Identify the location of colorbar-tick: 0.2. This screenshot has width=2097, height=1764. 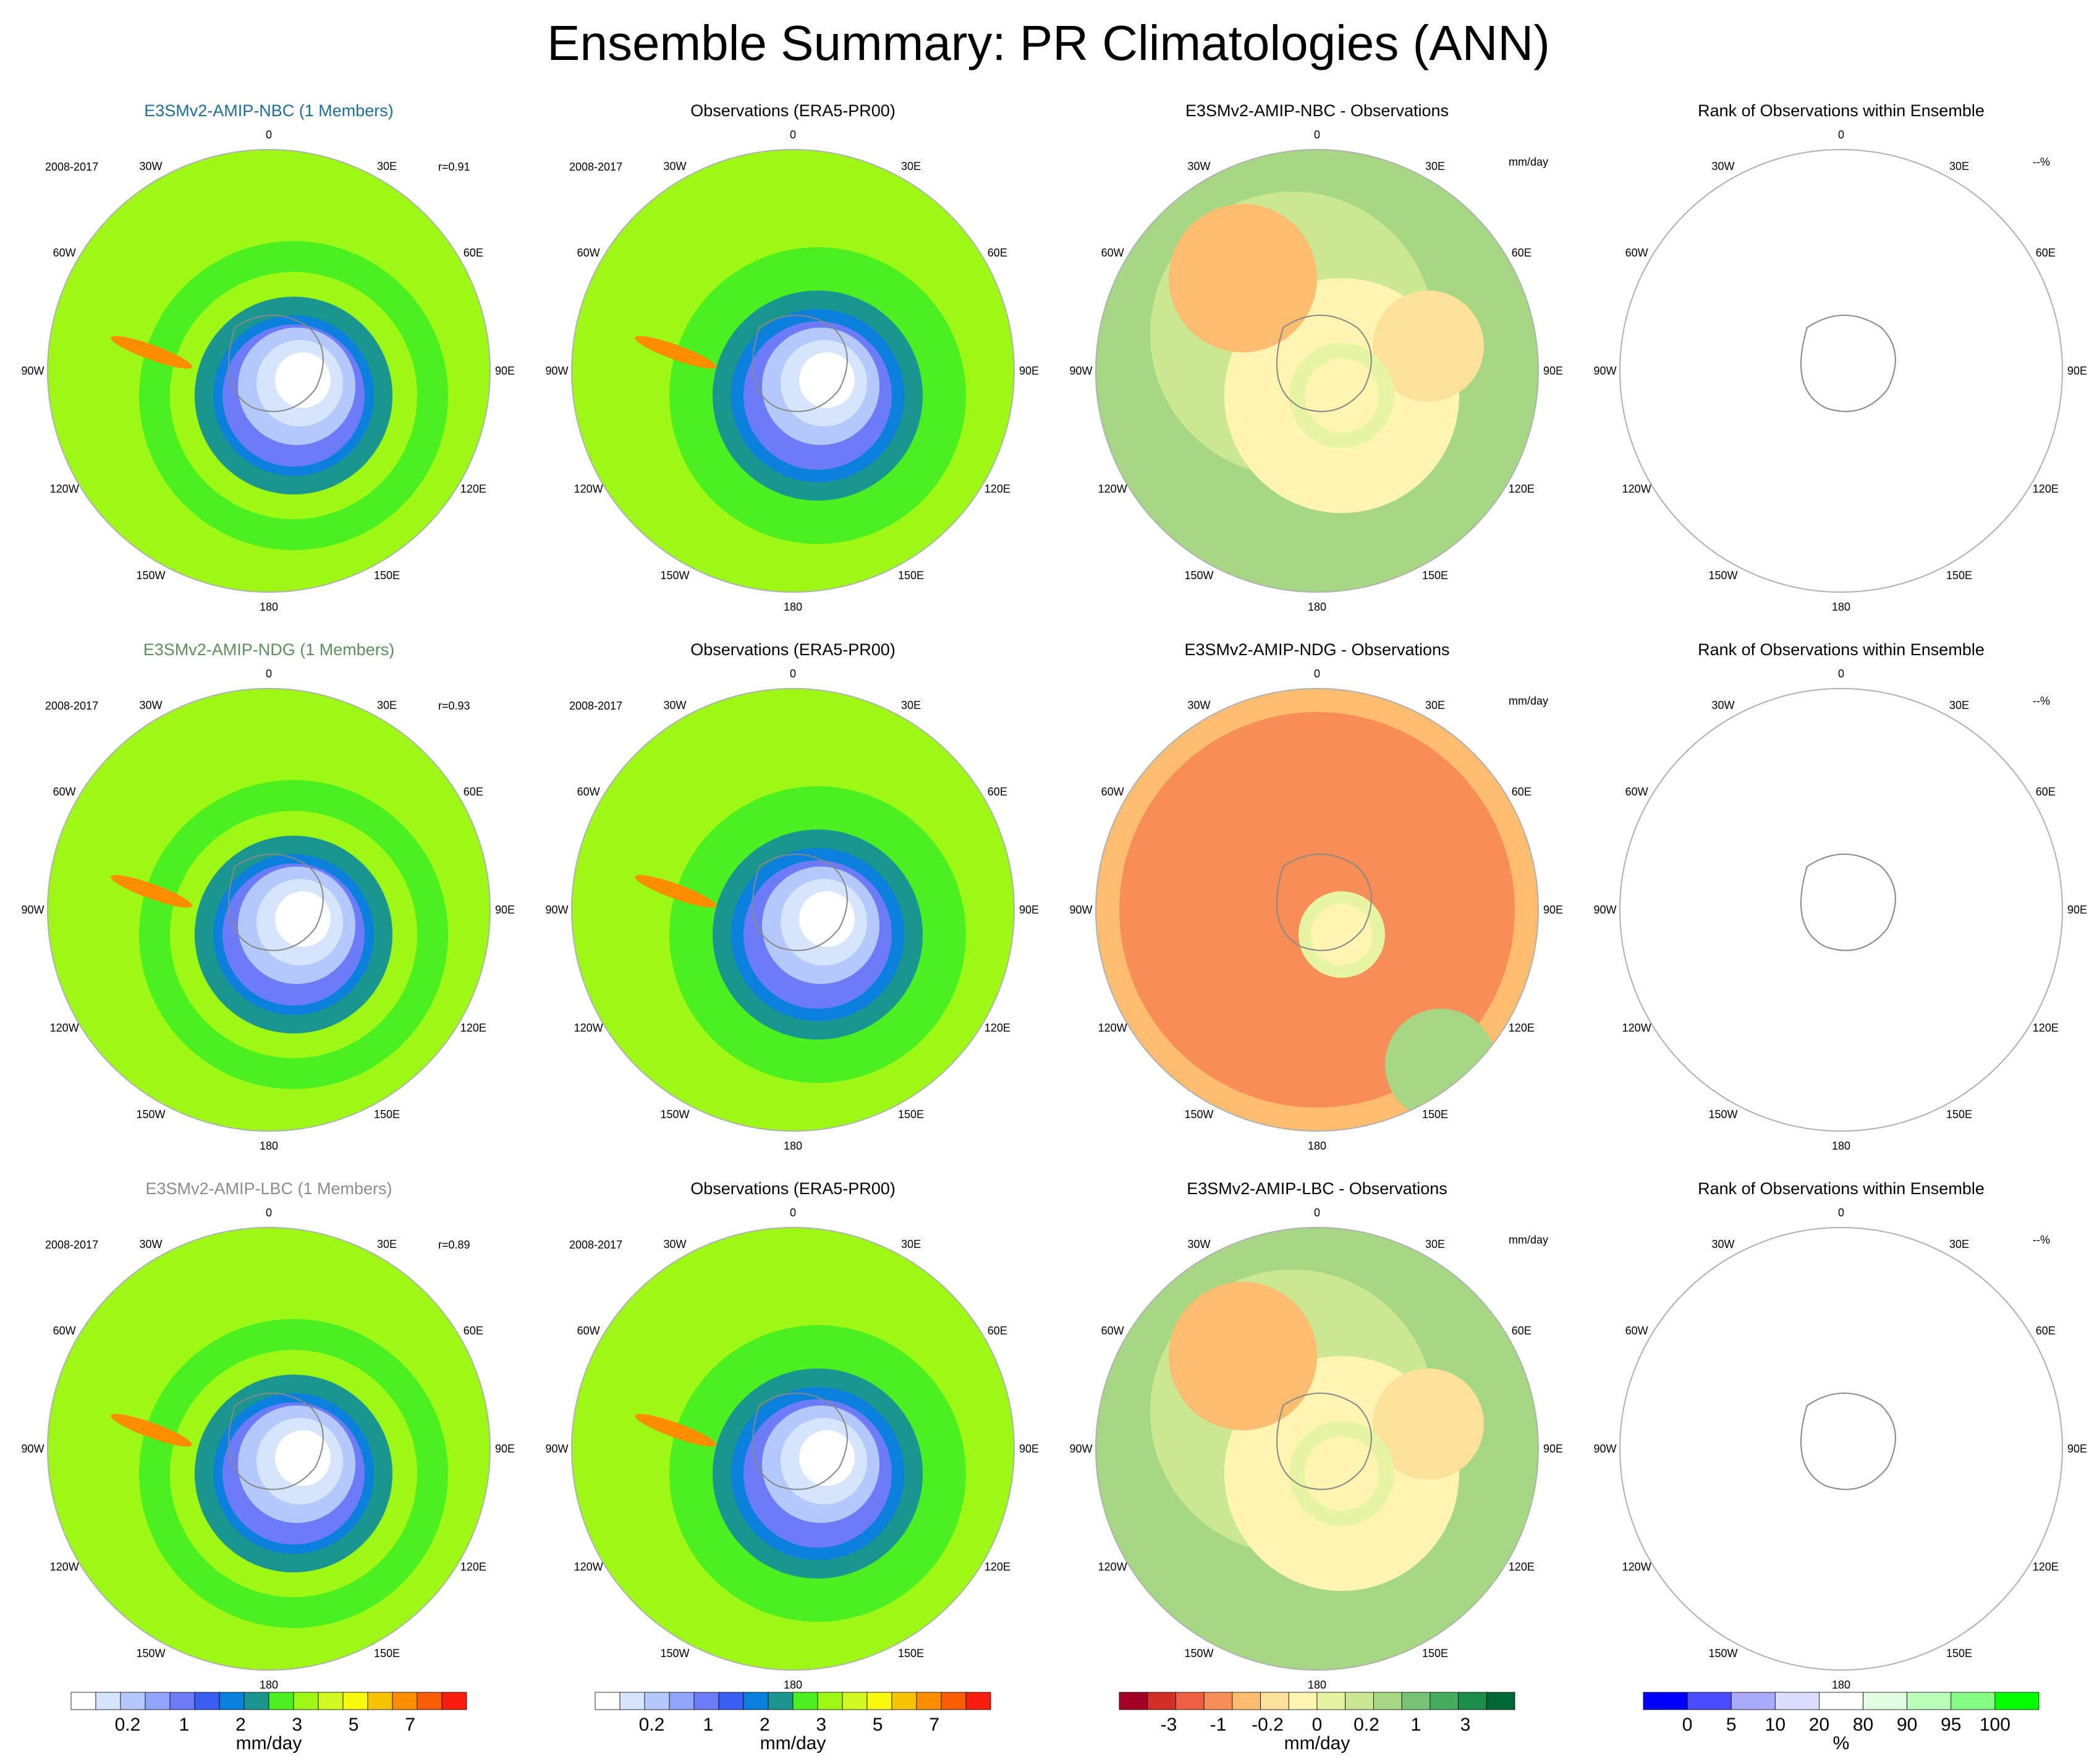
(1366, 1725).